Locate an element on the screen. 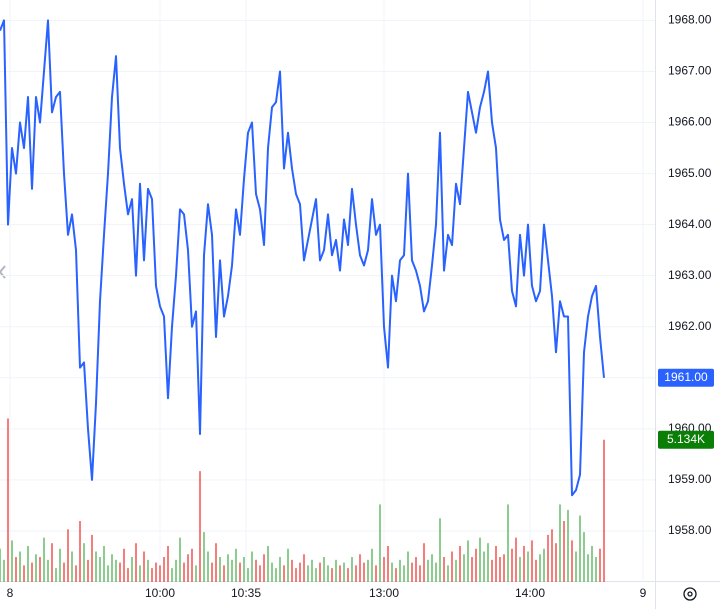 The image size is (720, 609). y-tick-label: 1966.00 is located at coordinates (690, 122).